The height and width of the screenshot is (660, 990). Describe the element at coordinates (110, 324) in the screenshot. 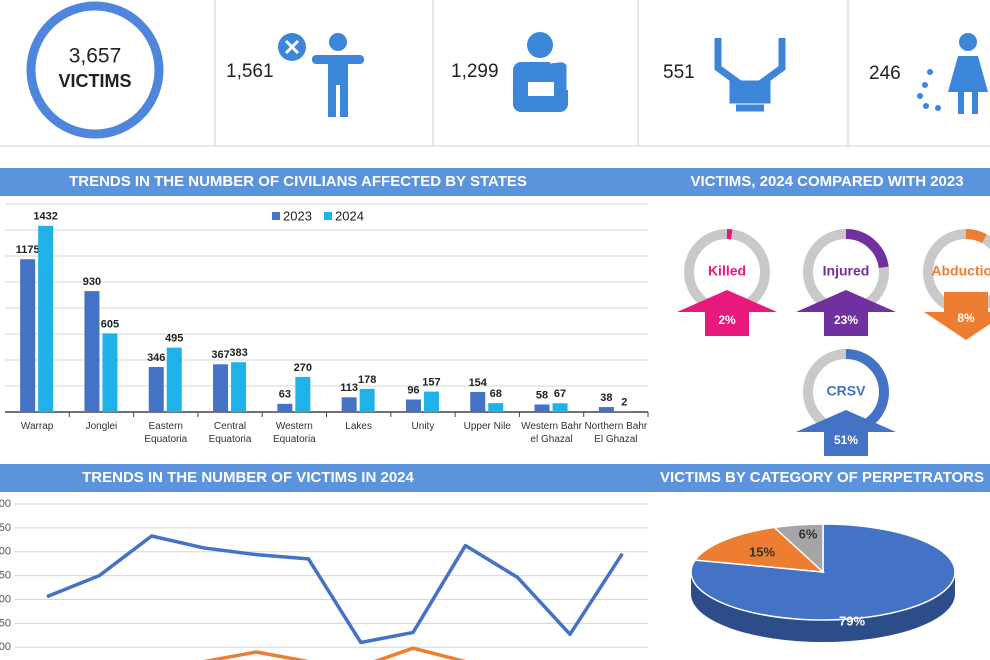

I see `data-label: 605` at that location.